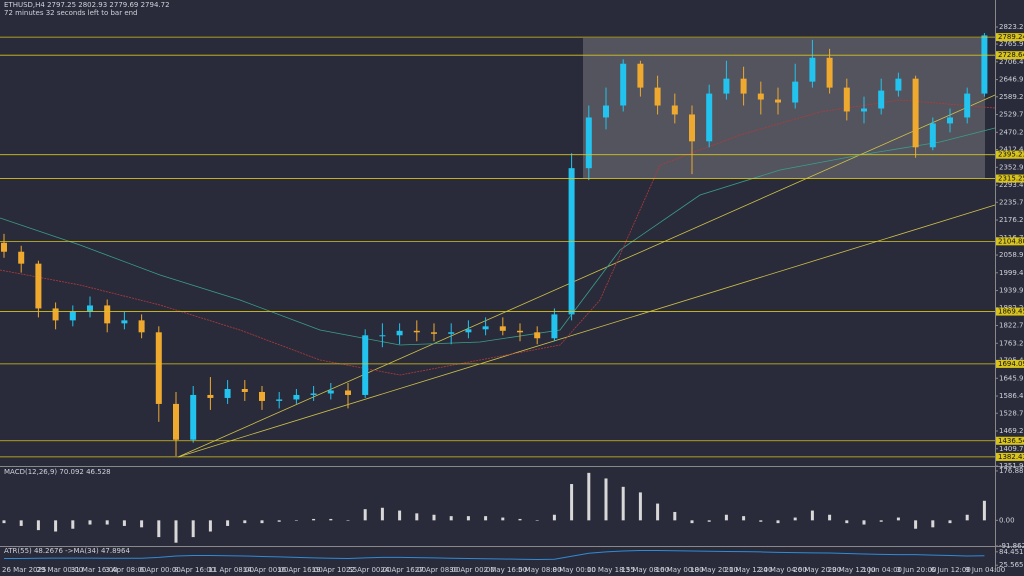  I want to click on x-tick-label: 21 May 12:00, so click(748, 570).